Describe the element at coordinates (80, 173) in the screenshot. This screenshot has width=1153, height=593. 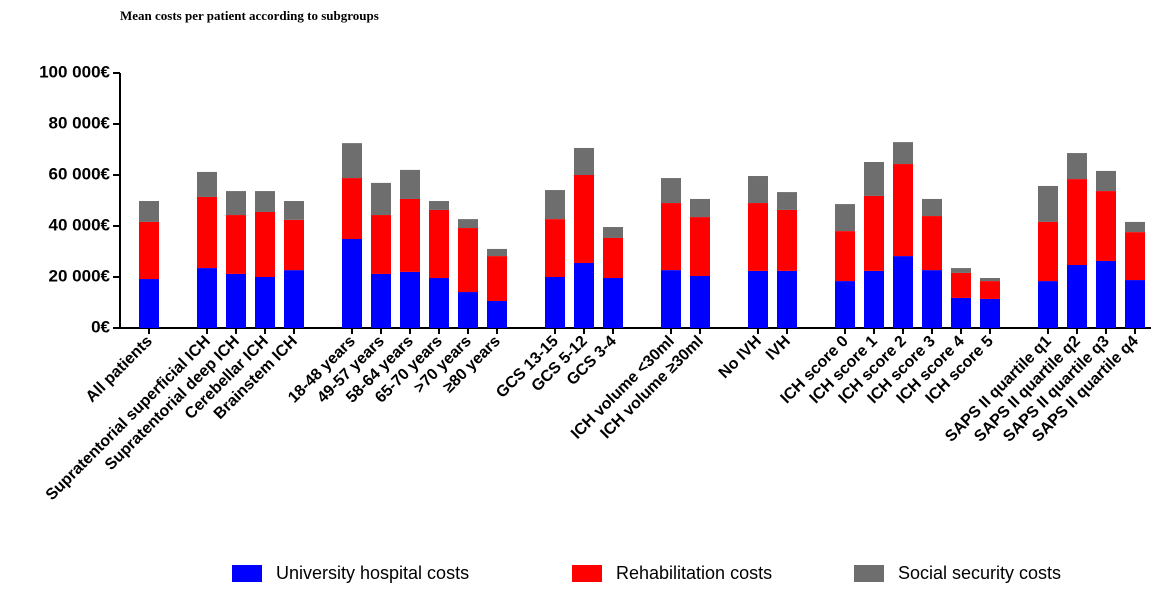
I see `y-tick-label: 60 000€` at that location.